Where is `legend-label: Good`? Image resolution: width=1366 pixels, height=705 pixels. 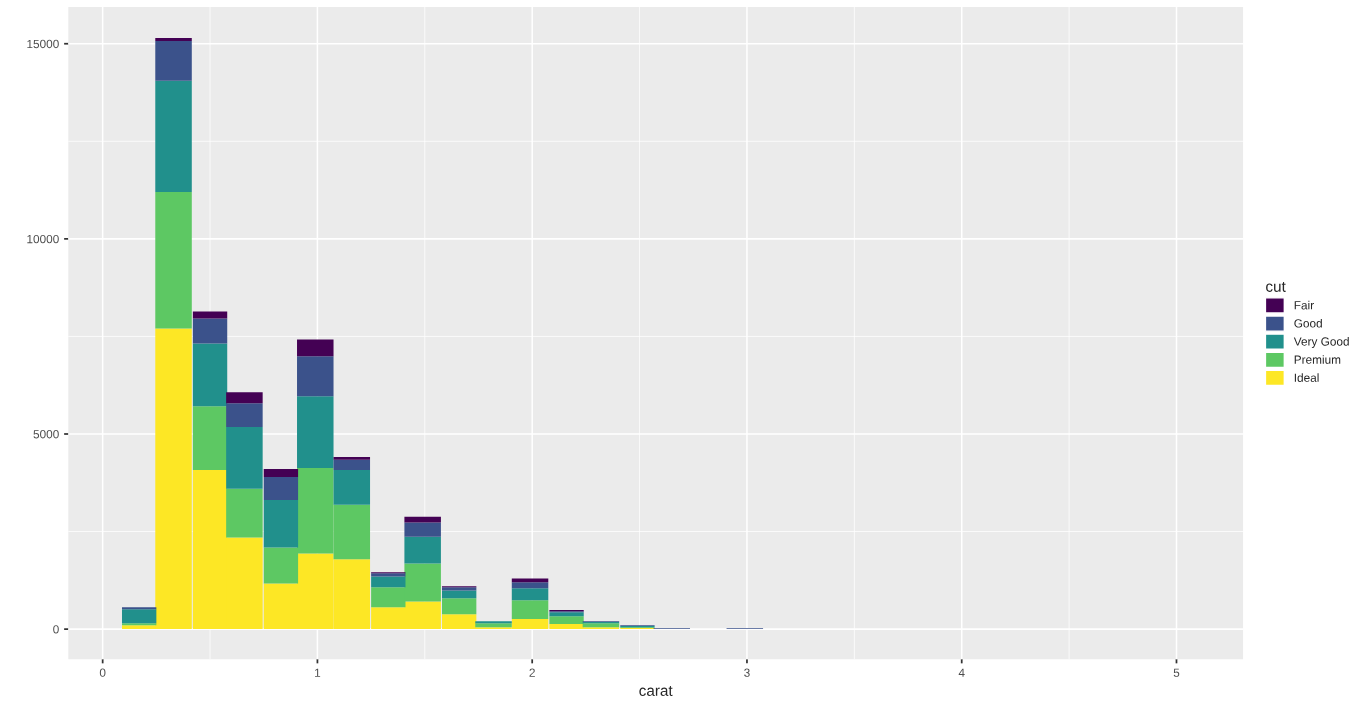 legend-label: Good is located at coordinates (1308, 323).